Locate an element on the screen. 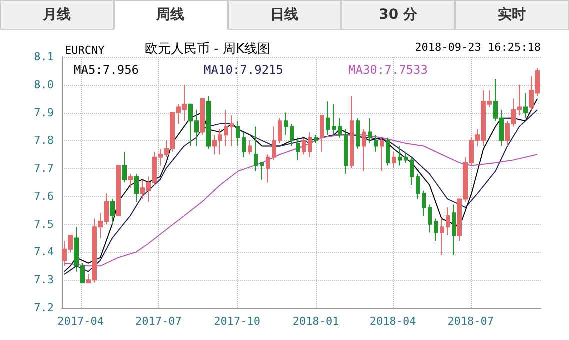 The height and width of the screenshot is (340, 569). x-tick-label: 2018-07 is located at coordinates (471, 321).